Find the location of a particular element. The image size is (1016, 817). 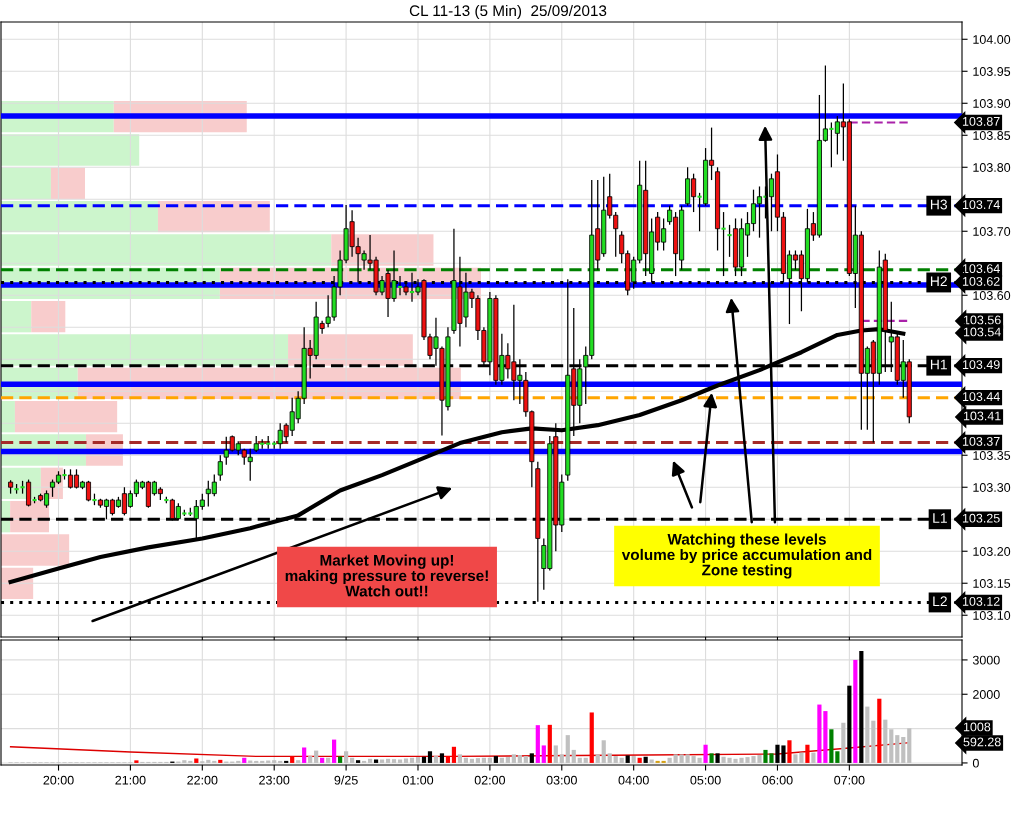

x-tick-label: 04:00 is located at coordinates (633, 780).